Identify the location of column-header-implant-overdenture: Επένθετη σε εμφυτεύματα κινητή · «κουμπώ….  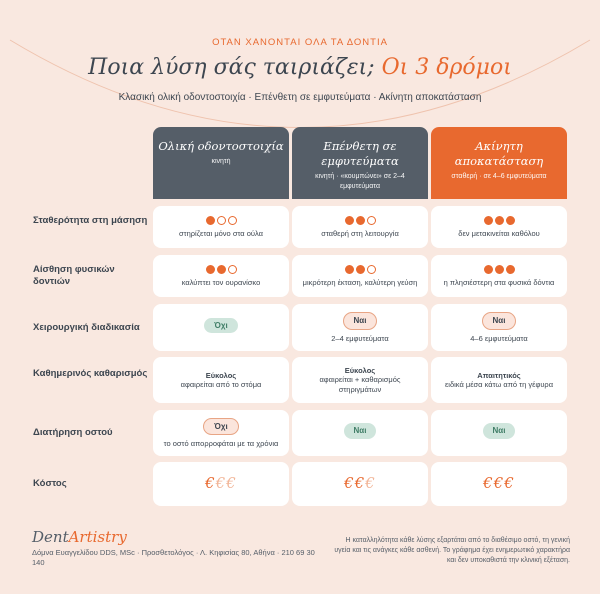
(360, 163).